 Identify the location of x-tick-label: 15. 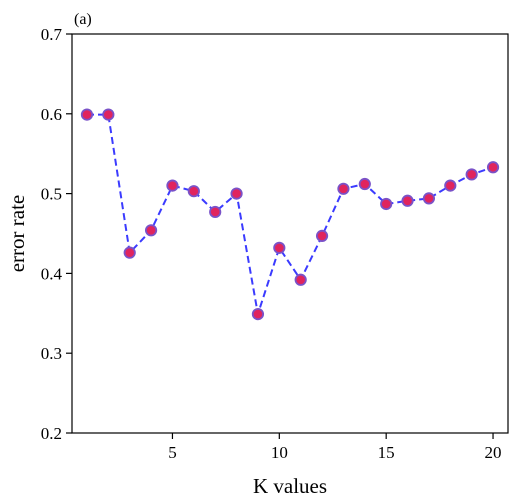
(386, 452).